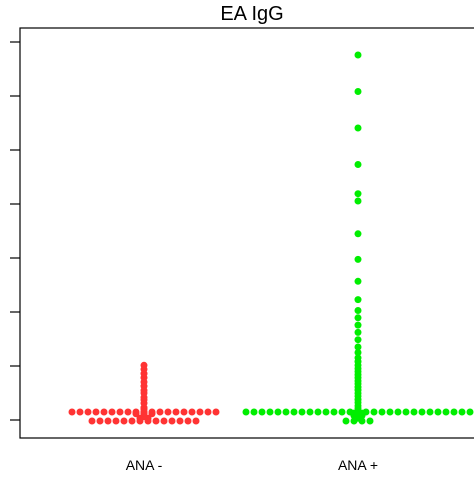  I want to click on category-label-ana-positive: ANA +, so click(358, 465).